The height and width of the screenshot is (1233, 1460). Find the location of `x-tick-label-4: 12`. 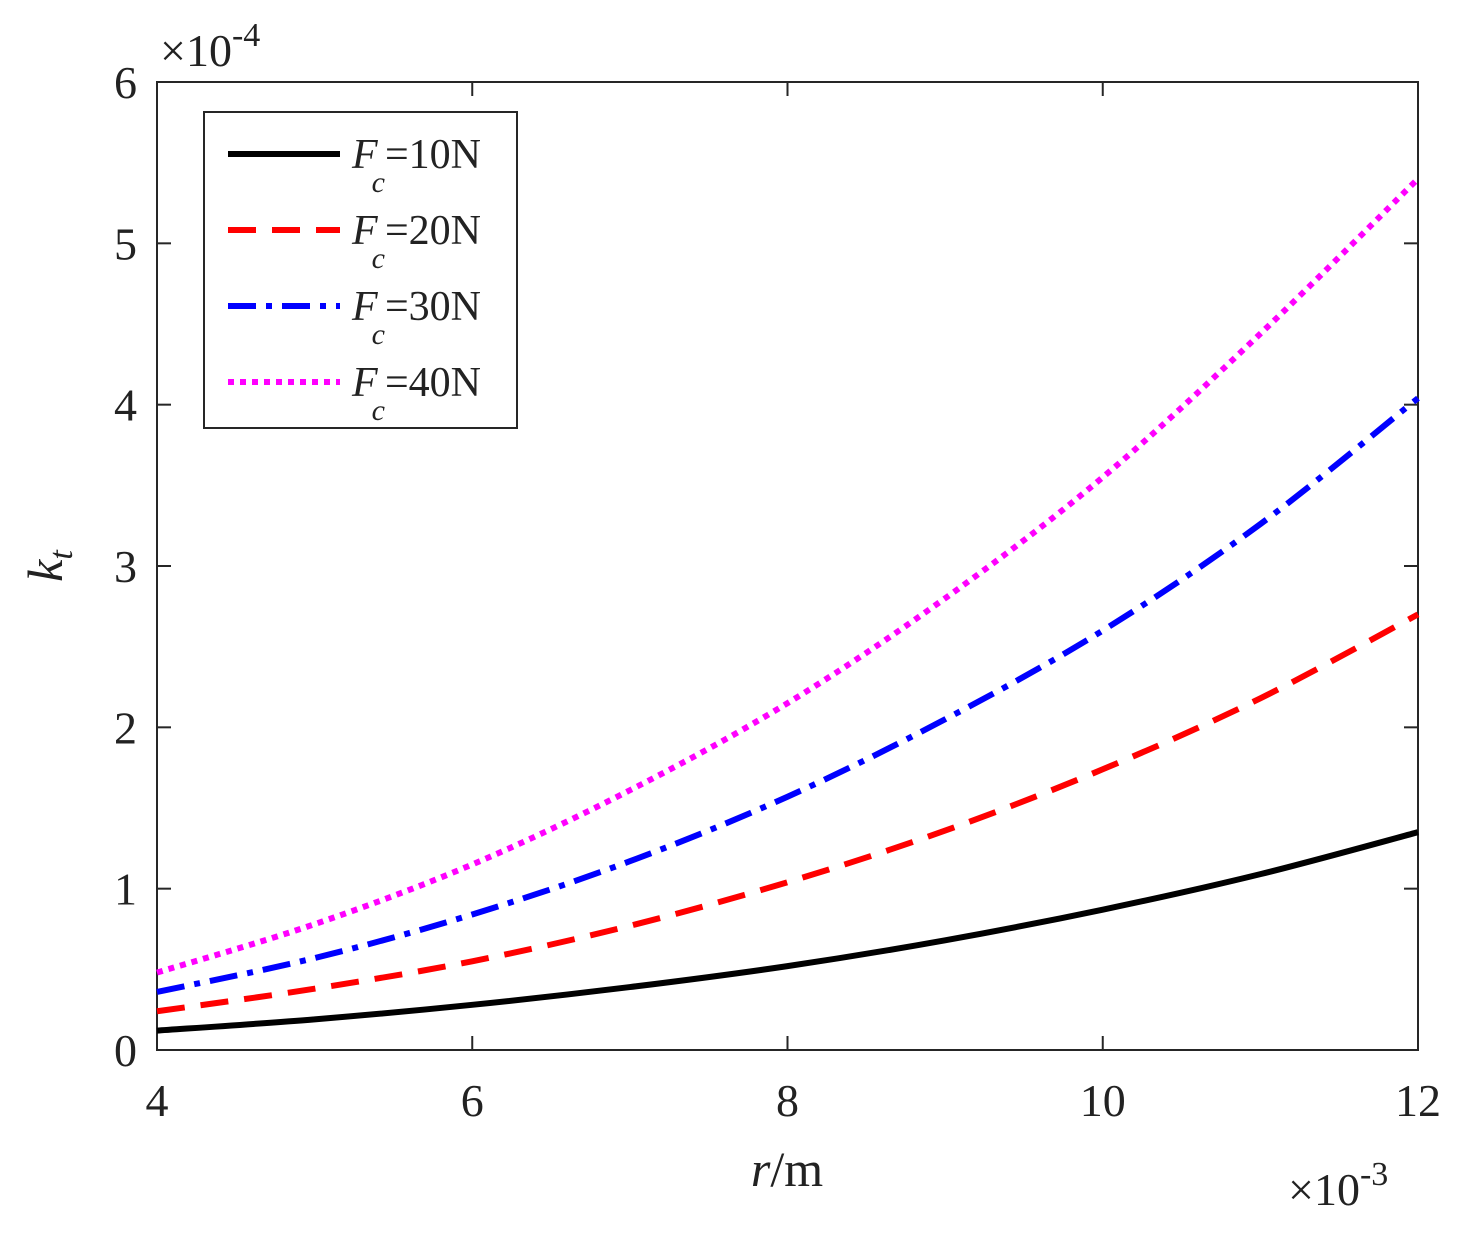

x-tick-label-4: 12 is located at coordinates (1418, 1100).